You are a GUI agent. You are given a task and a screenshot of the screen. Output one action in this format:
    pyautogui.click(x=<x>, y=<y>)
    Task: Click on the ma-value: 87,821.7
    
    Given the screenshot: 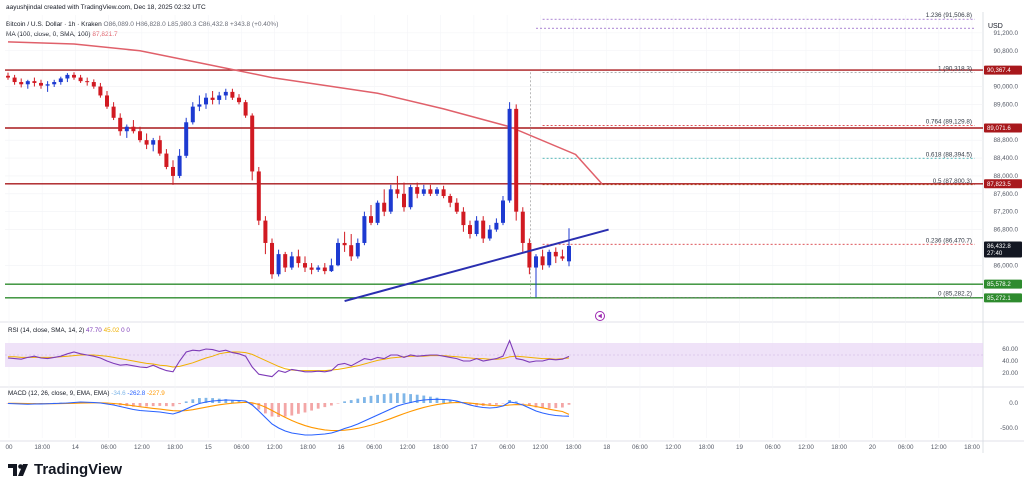 What is the action you would take?
    pyautogui.click(x=105, y=34)
    